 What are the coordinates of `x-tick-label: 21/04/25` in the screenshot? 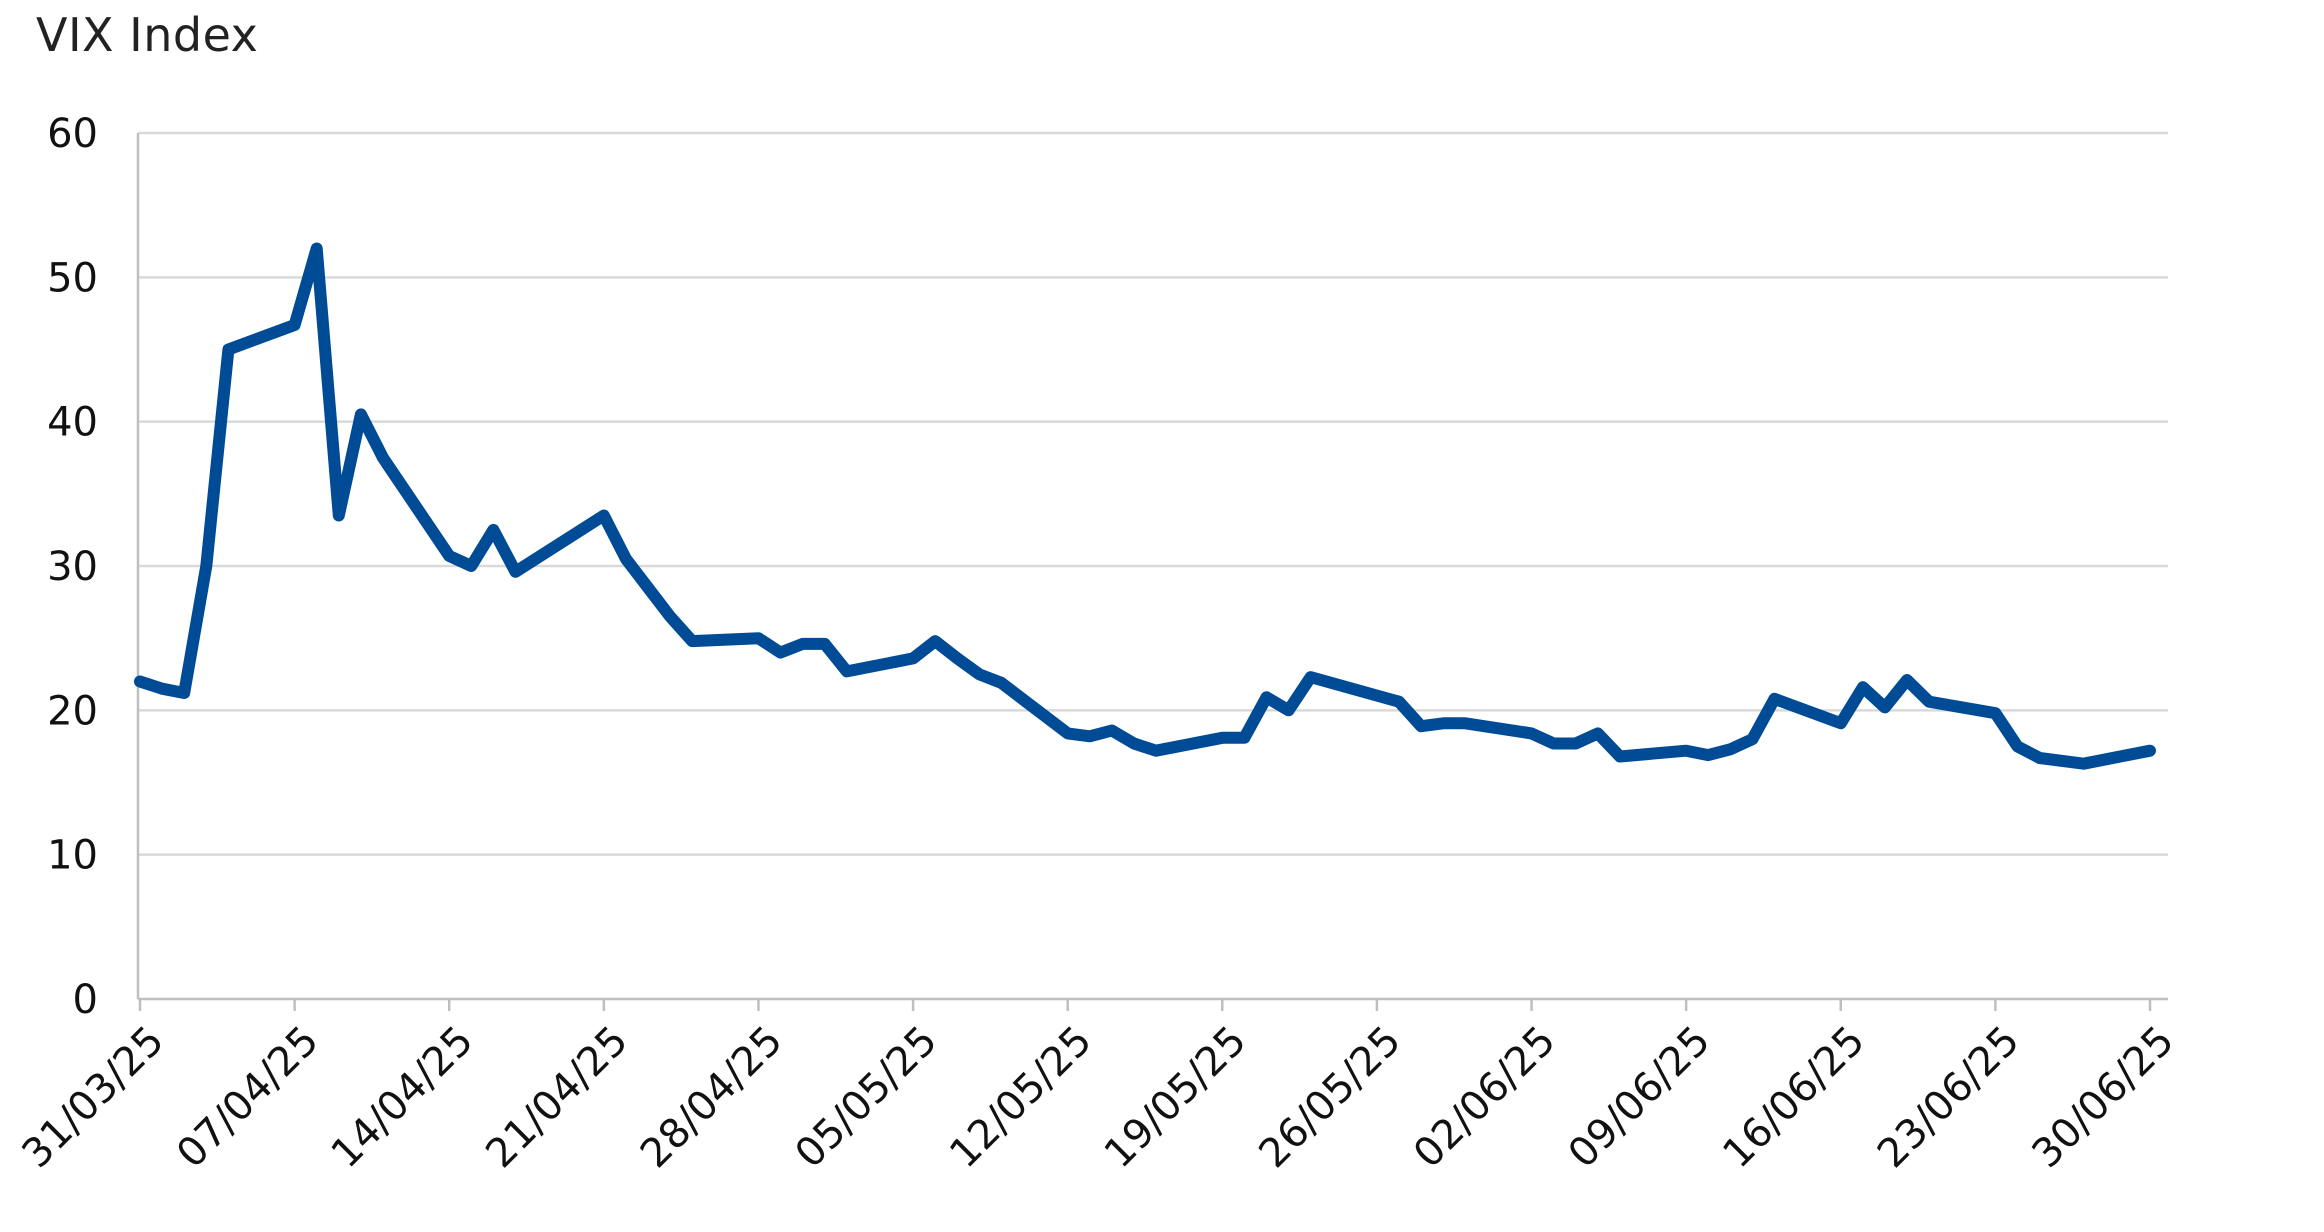 It's located at (557, 1098).